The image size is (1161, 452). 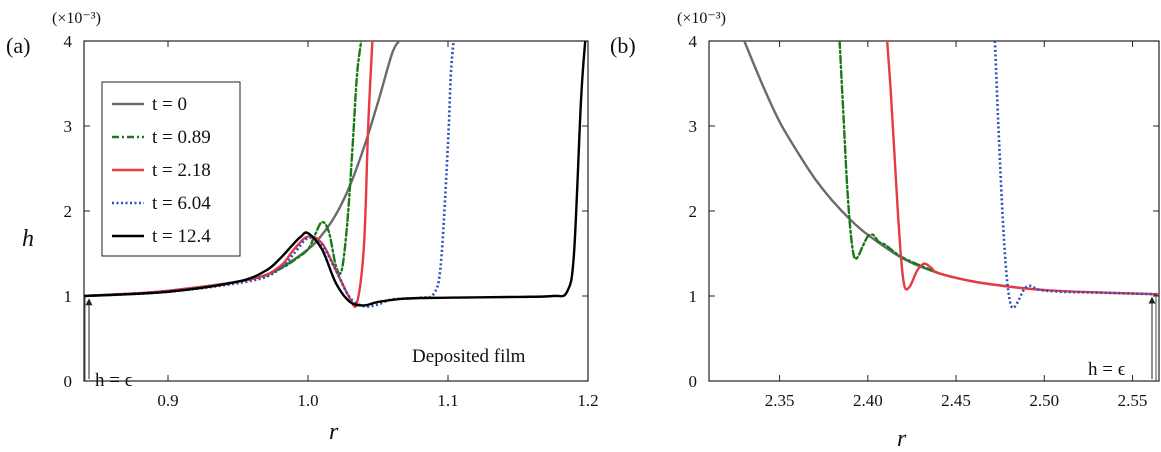 I want to click on panel-a-legend-label-3: t = 6.04, so click(x=181, y=203).